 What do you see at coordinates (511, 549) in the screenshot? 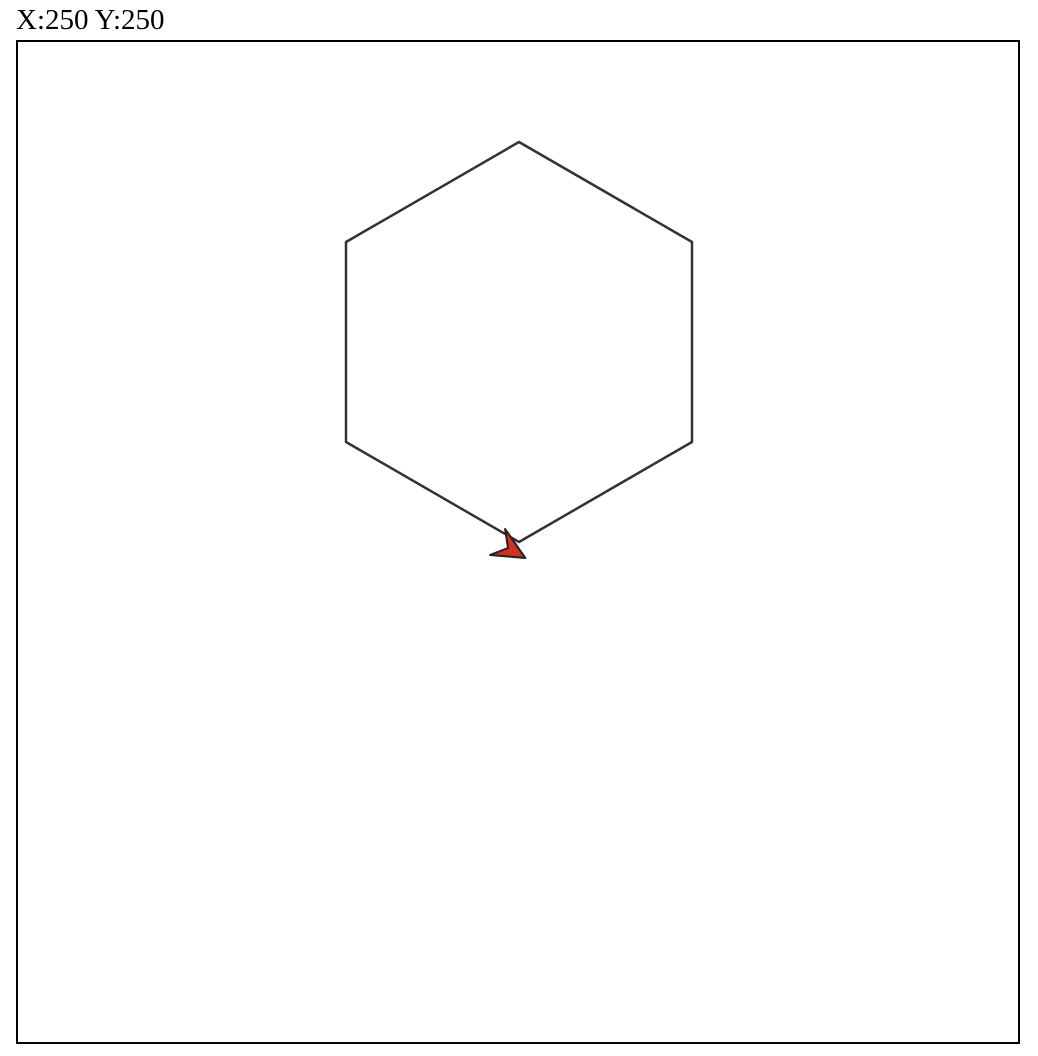
I see `turtle-cursor-icon` at bounding box center [511, 549].